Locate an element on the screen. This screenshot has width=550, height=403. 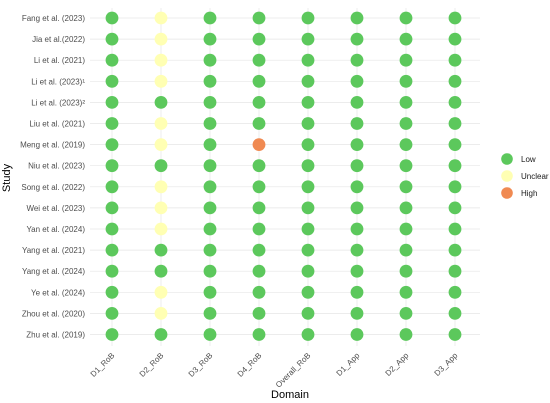
x-tick-label: D4_RoB is located at coordinates (250, 365).